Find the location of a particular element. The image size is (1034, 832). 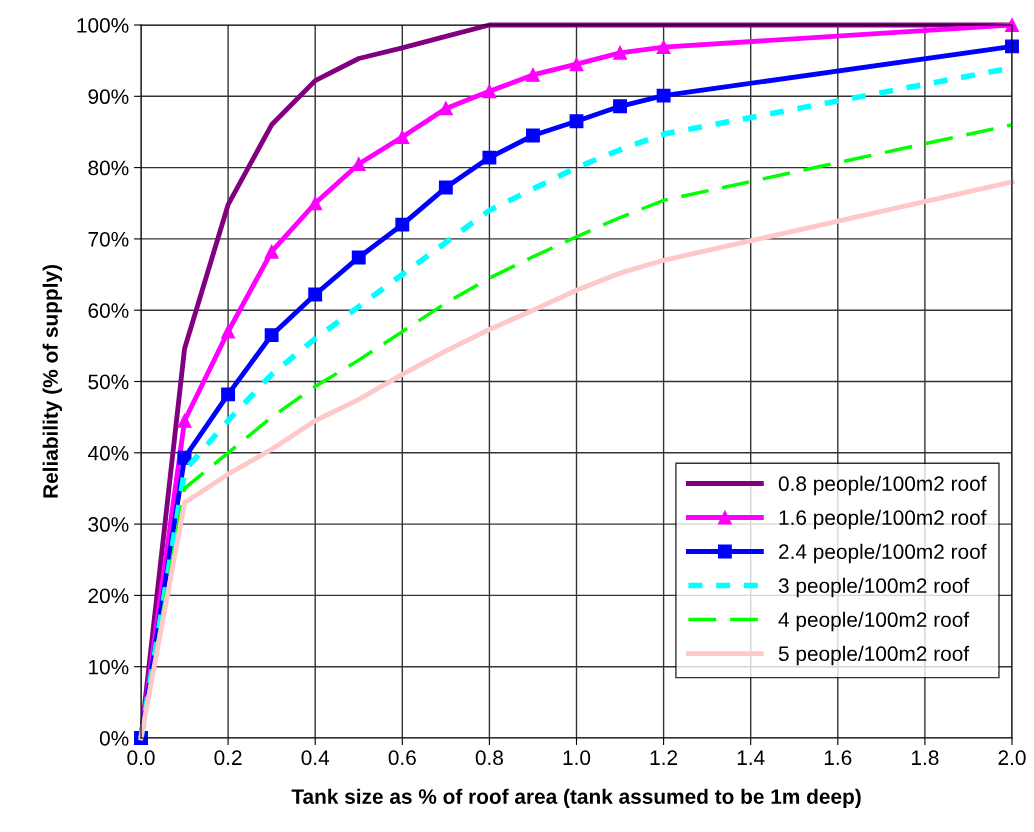

x-axis-title: Tank size as % of roof area (tank assumed to be 1m deep) is located at coordinates (576, 798).